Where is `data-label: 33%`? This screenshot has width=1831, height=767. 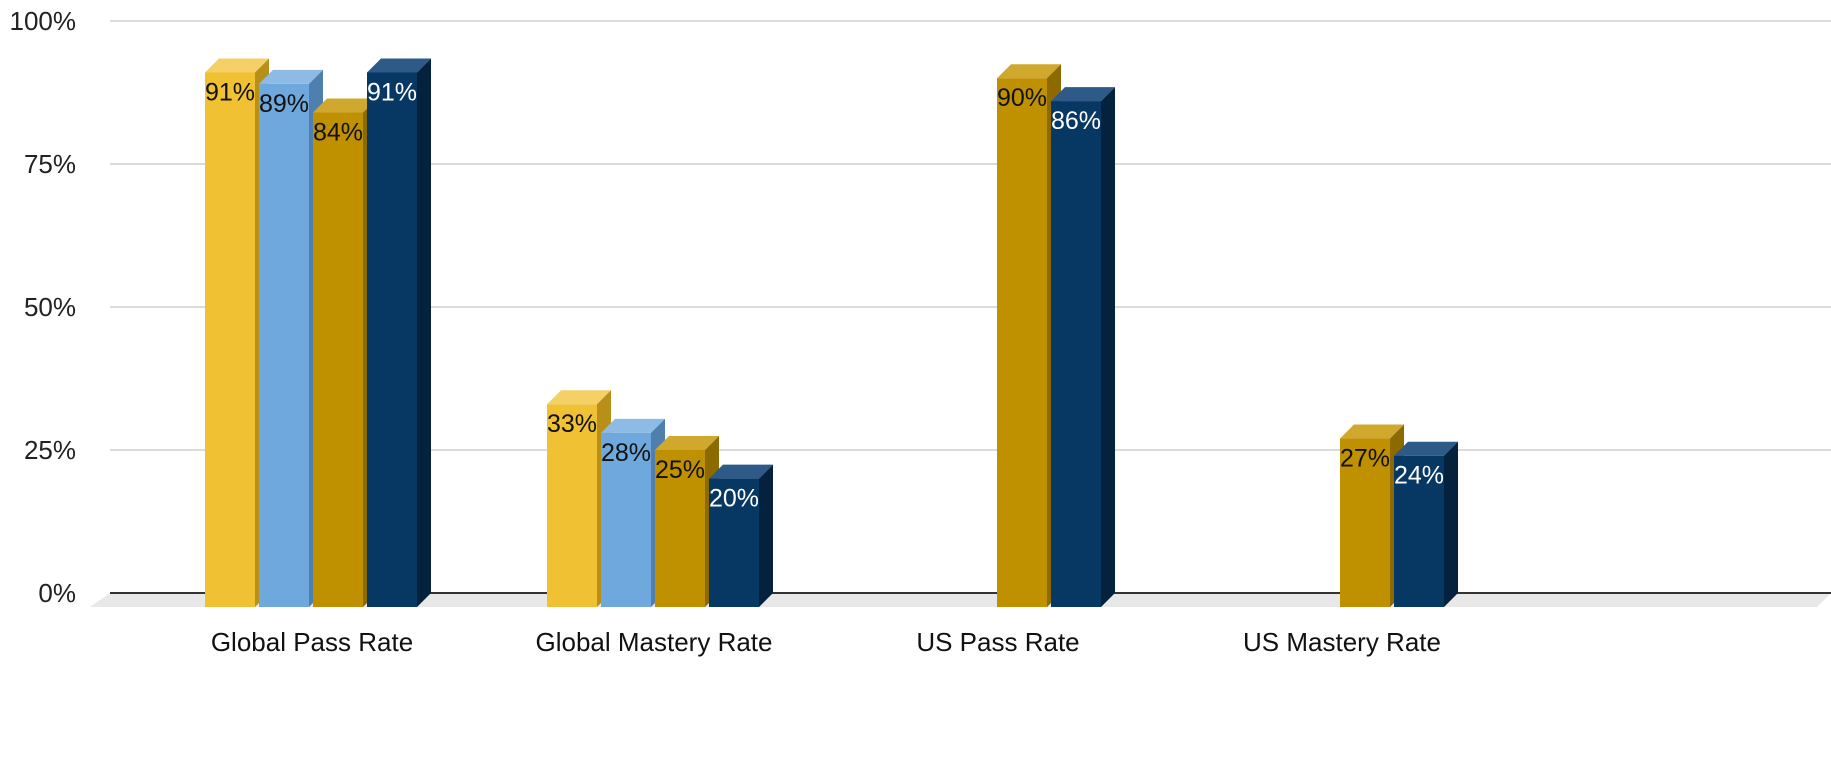 data-label: 33% is located at coordinates (572, 424).